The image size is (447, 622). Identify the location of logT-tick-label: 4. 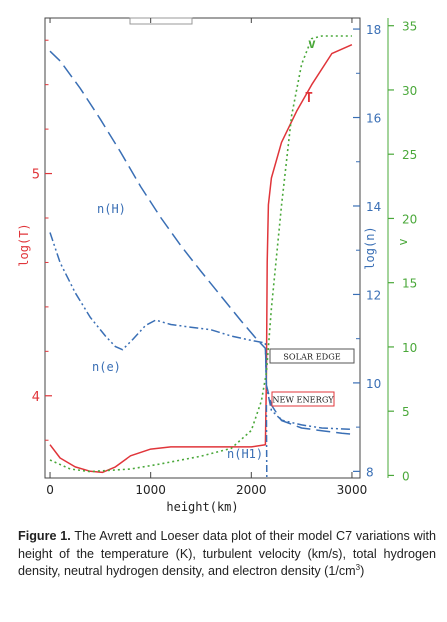
(36, 397).